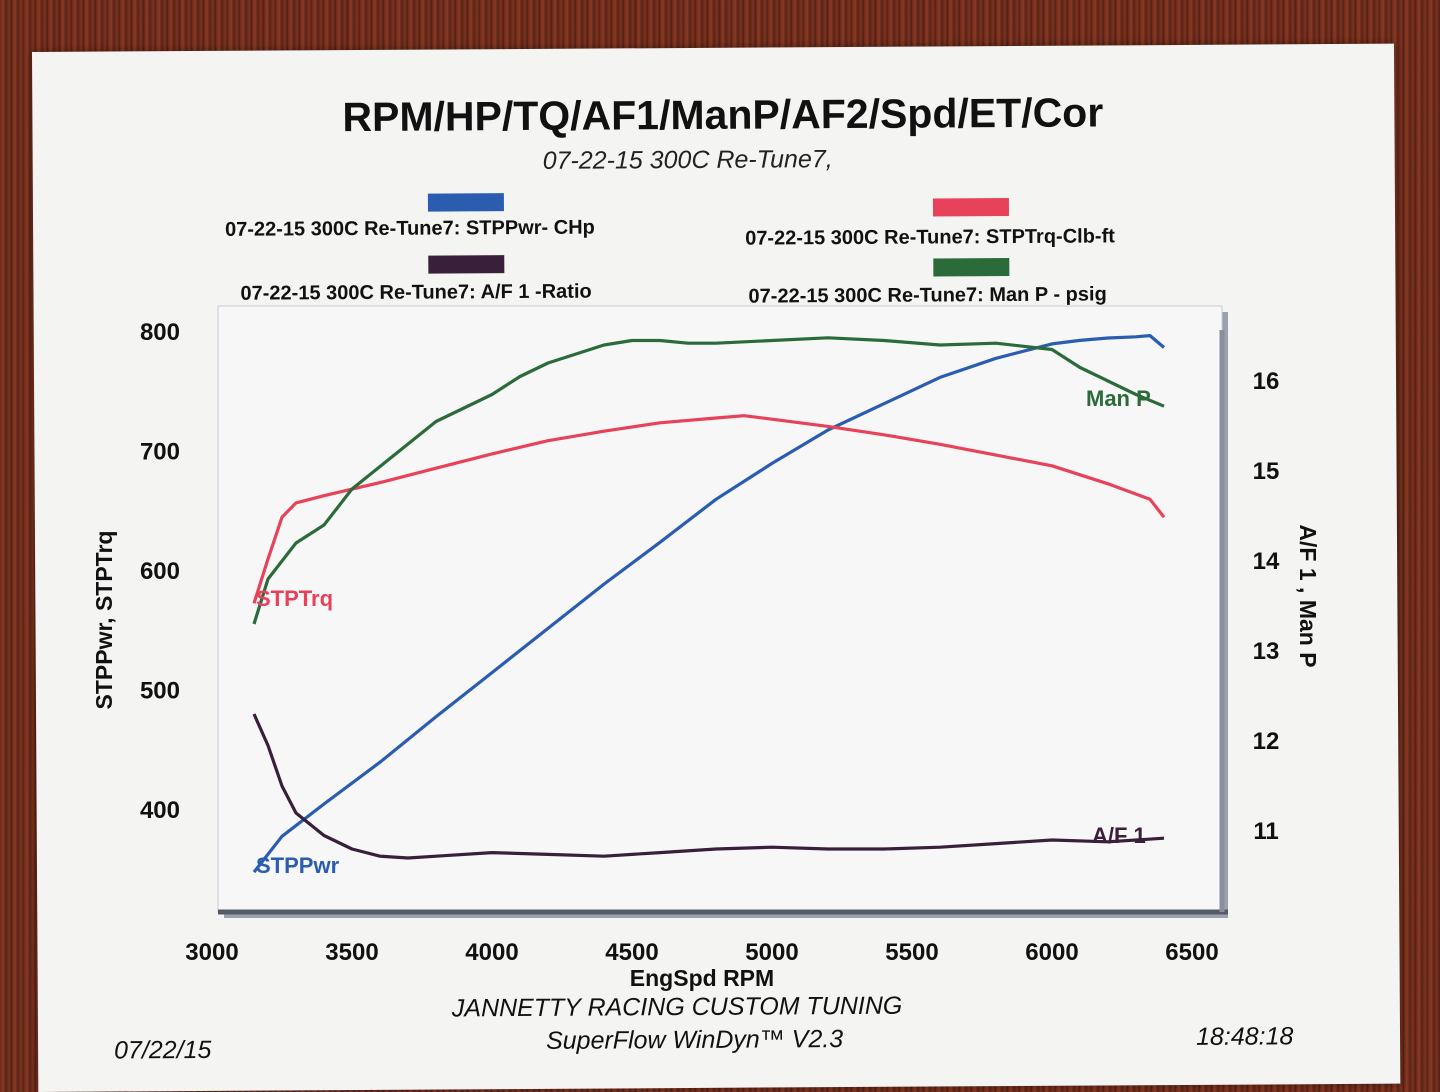  Describe the element at coordinates (1266, 561) in the screenshot. I see `y-right-tick-label: 14` at that location.